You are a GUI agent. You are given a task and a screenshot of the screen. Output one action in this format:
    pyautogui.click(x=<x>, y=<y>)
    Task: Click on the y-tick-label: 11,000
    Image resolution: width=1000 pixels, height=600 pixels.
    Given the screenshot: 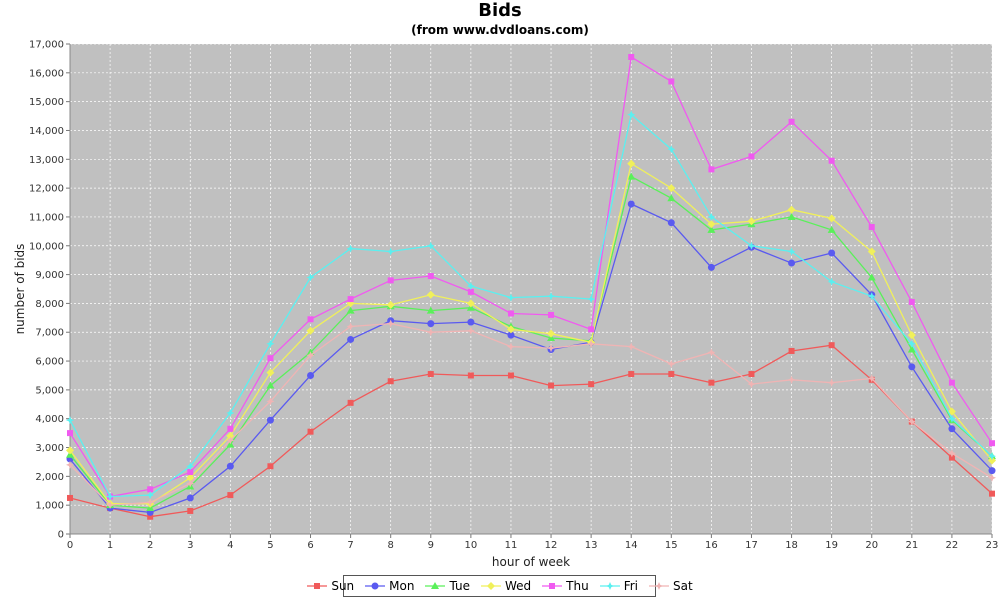 What is the action you would take?
    pyautogui.click(x=46, y=217)
    